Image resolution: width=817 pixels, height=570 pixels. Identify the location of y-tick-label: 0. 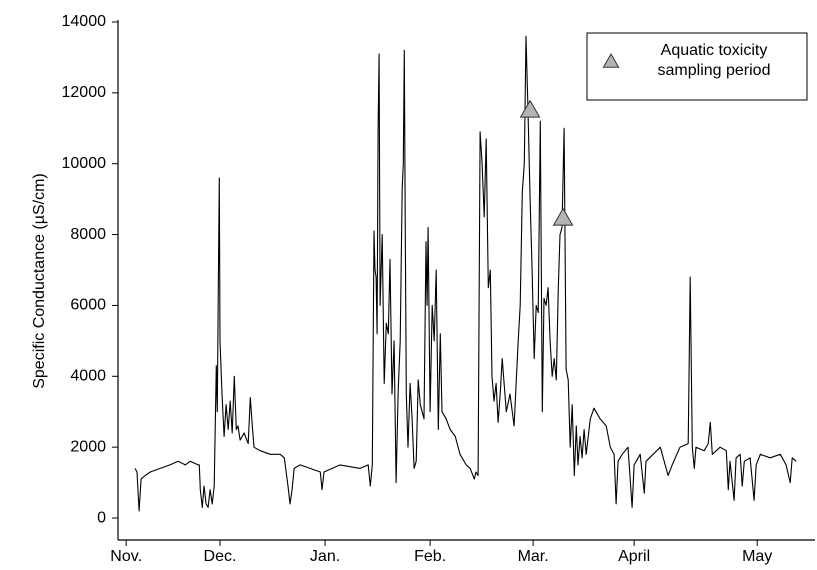
(101, 517).